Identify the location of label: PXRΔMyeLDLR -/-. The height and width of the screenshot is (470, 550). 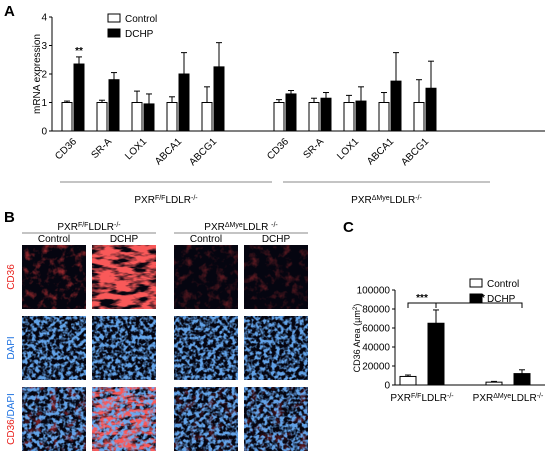
(241, 228).